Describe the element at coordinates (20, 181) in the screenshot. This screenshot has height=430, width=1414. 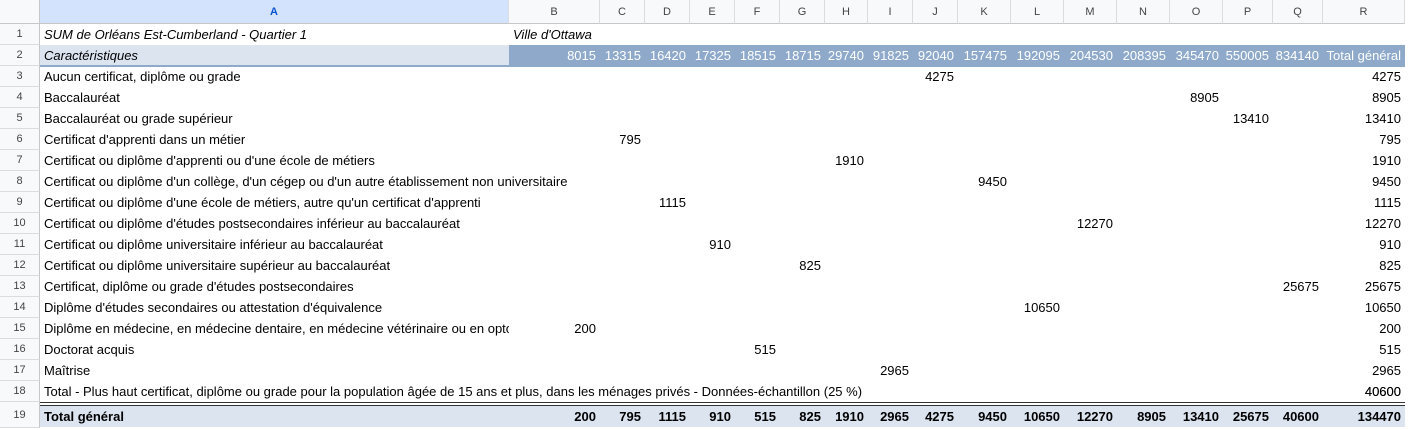
I see `row-header-8: 8` at that location.